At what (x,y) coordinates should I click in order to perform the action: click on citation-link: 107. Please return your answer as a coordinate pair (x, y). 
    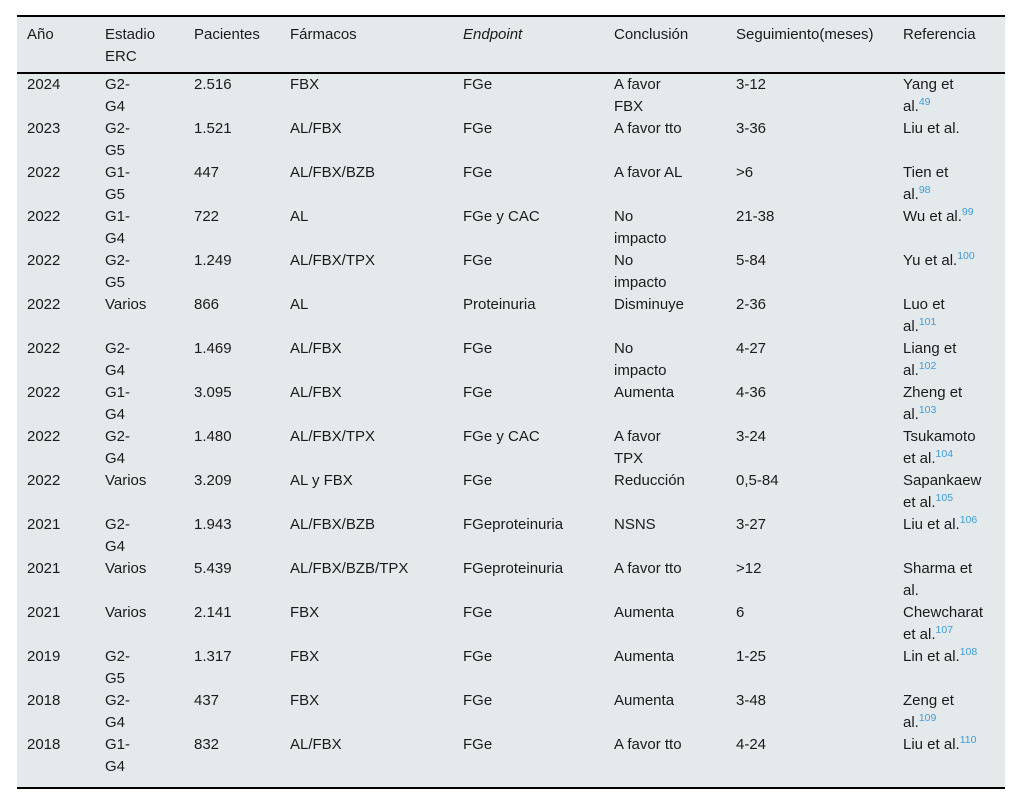
    Looking at the image, I should click on (944, 630).